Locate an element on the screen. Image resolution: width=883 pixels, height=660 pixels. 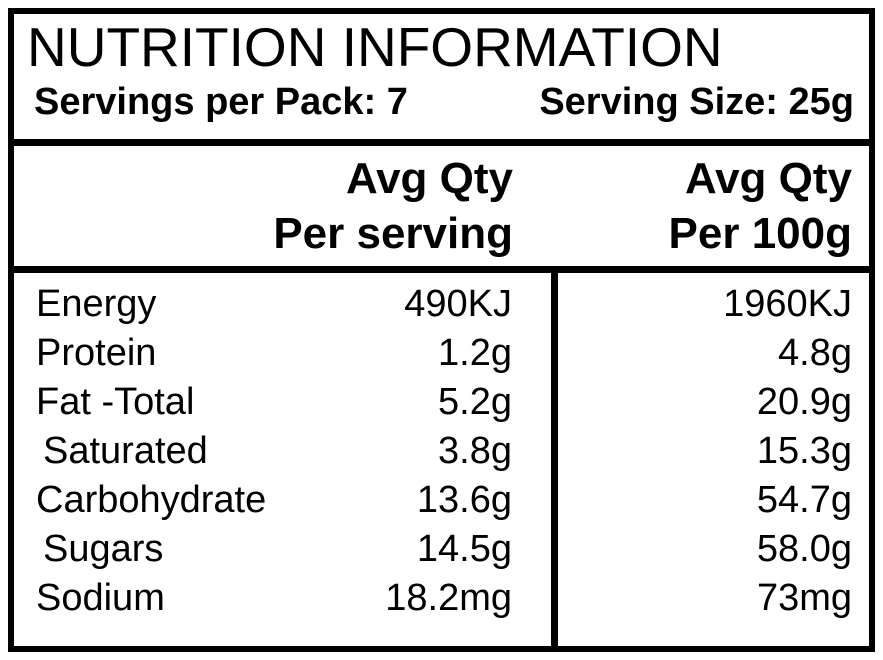
per-100g-value-saturated: 15.3g is located at coordinates (804, 451).